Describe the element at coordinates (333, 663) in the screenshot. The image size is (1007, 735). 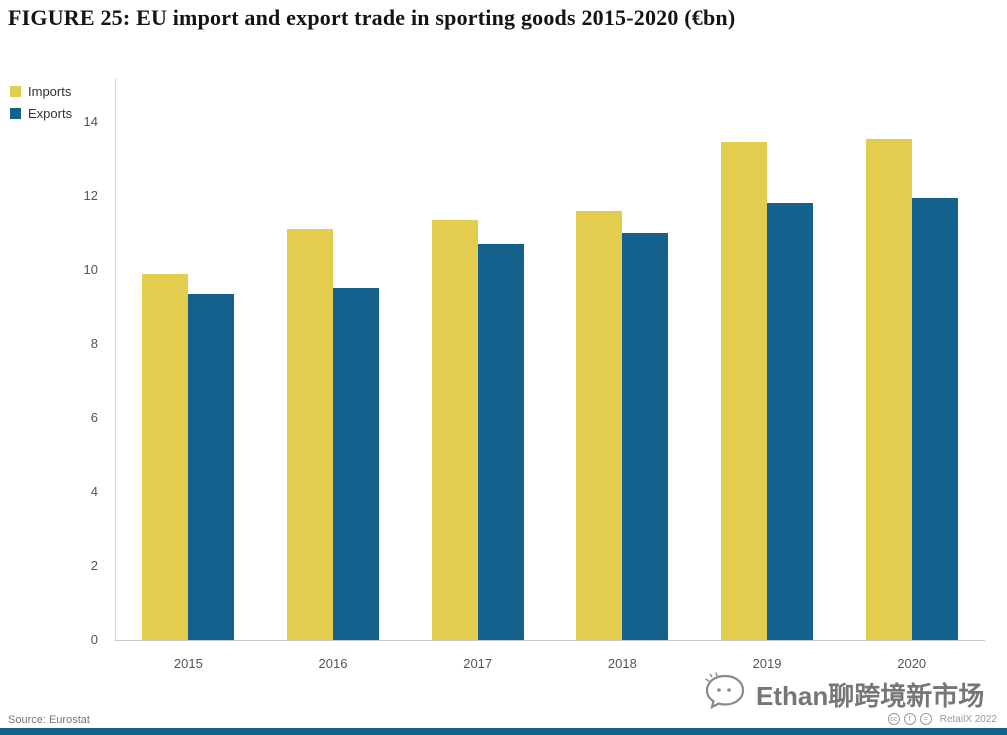
I see `x-tick-2016: 2016` at that location.